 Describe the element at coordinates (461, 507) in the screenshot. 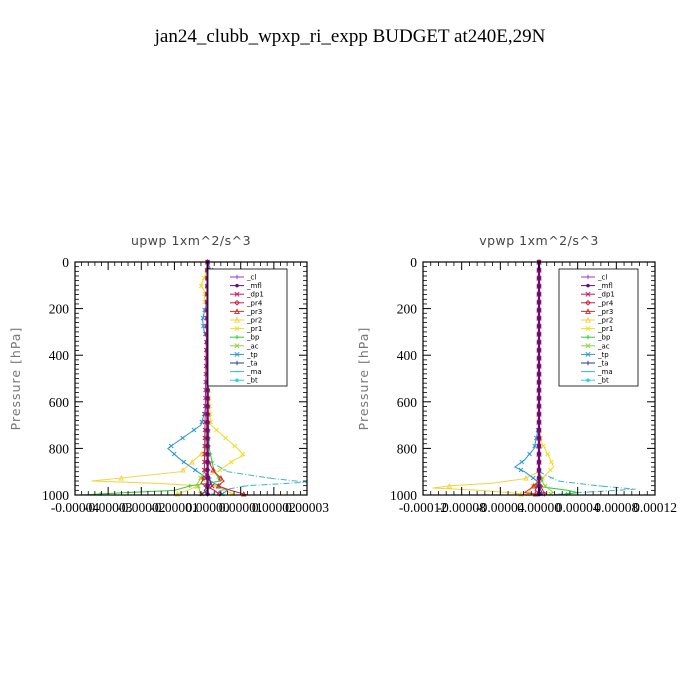

I see `x-tick-label: -0.00008` at that location.